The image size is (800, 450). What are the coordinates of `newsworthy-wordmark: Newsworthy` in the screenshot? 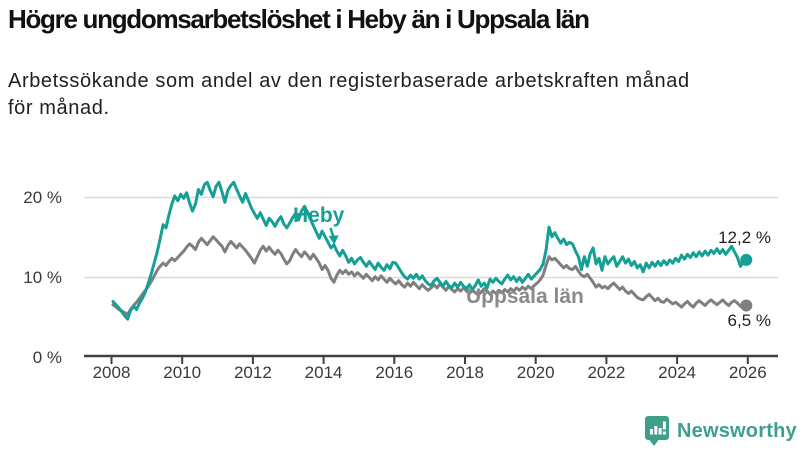 It's located at (737, 430).